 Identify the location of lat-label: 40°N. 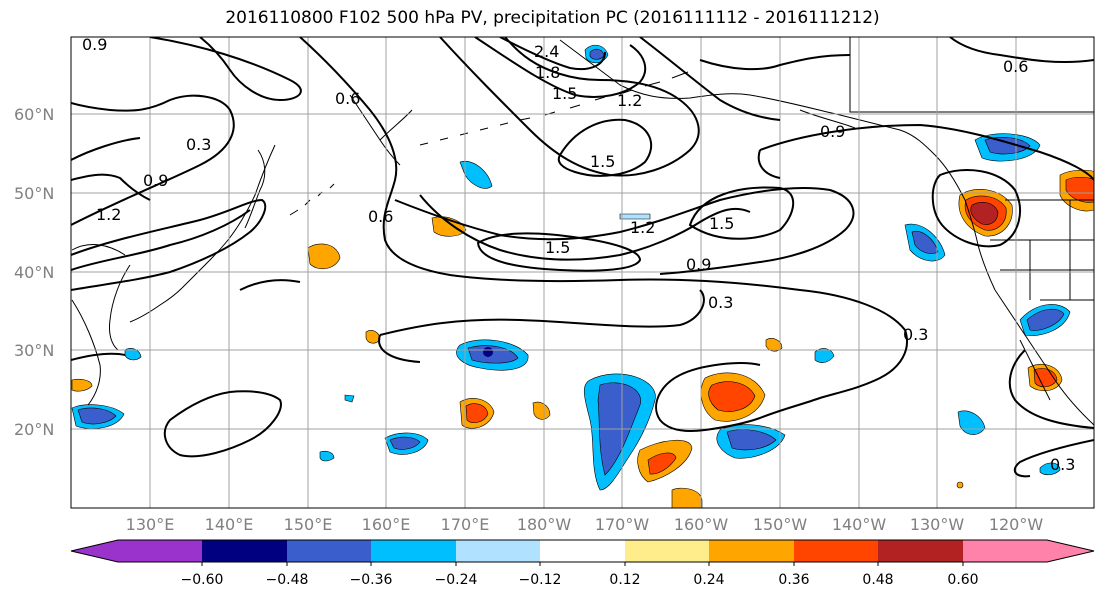
(34, 272).